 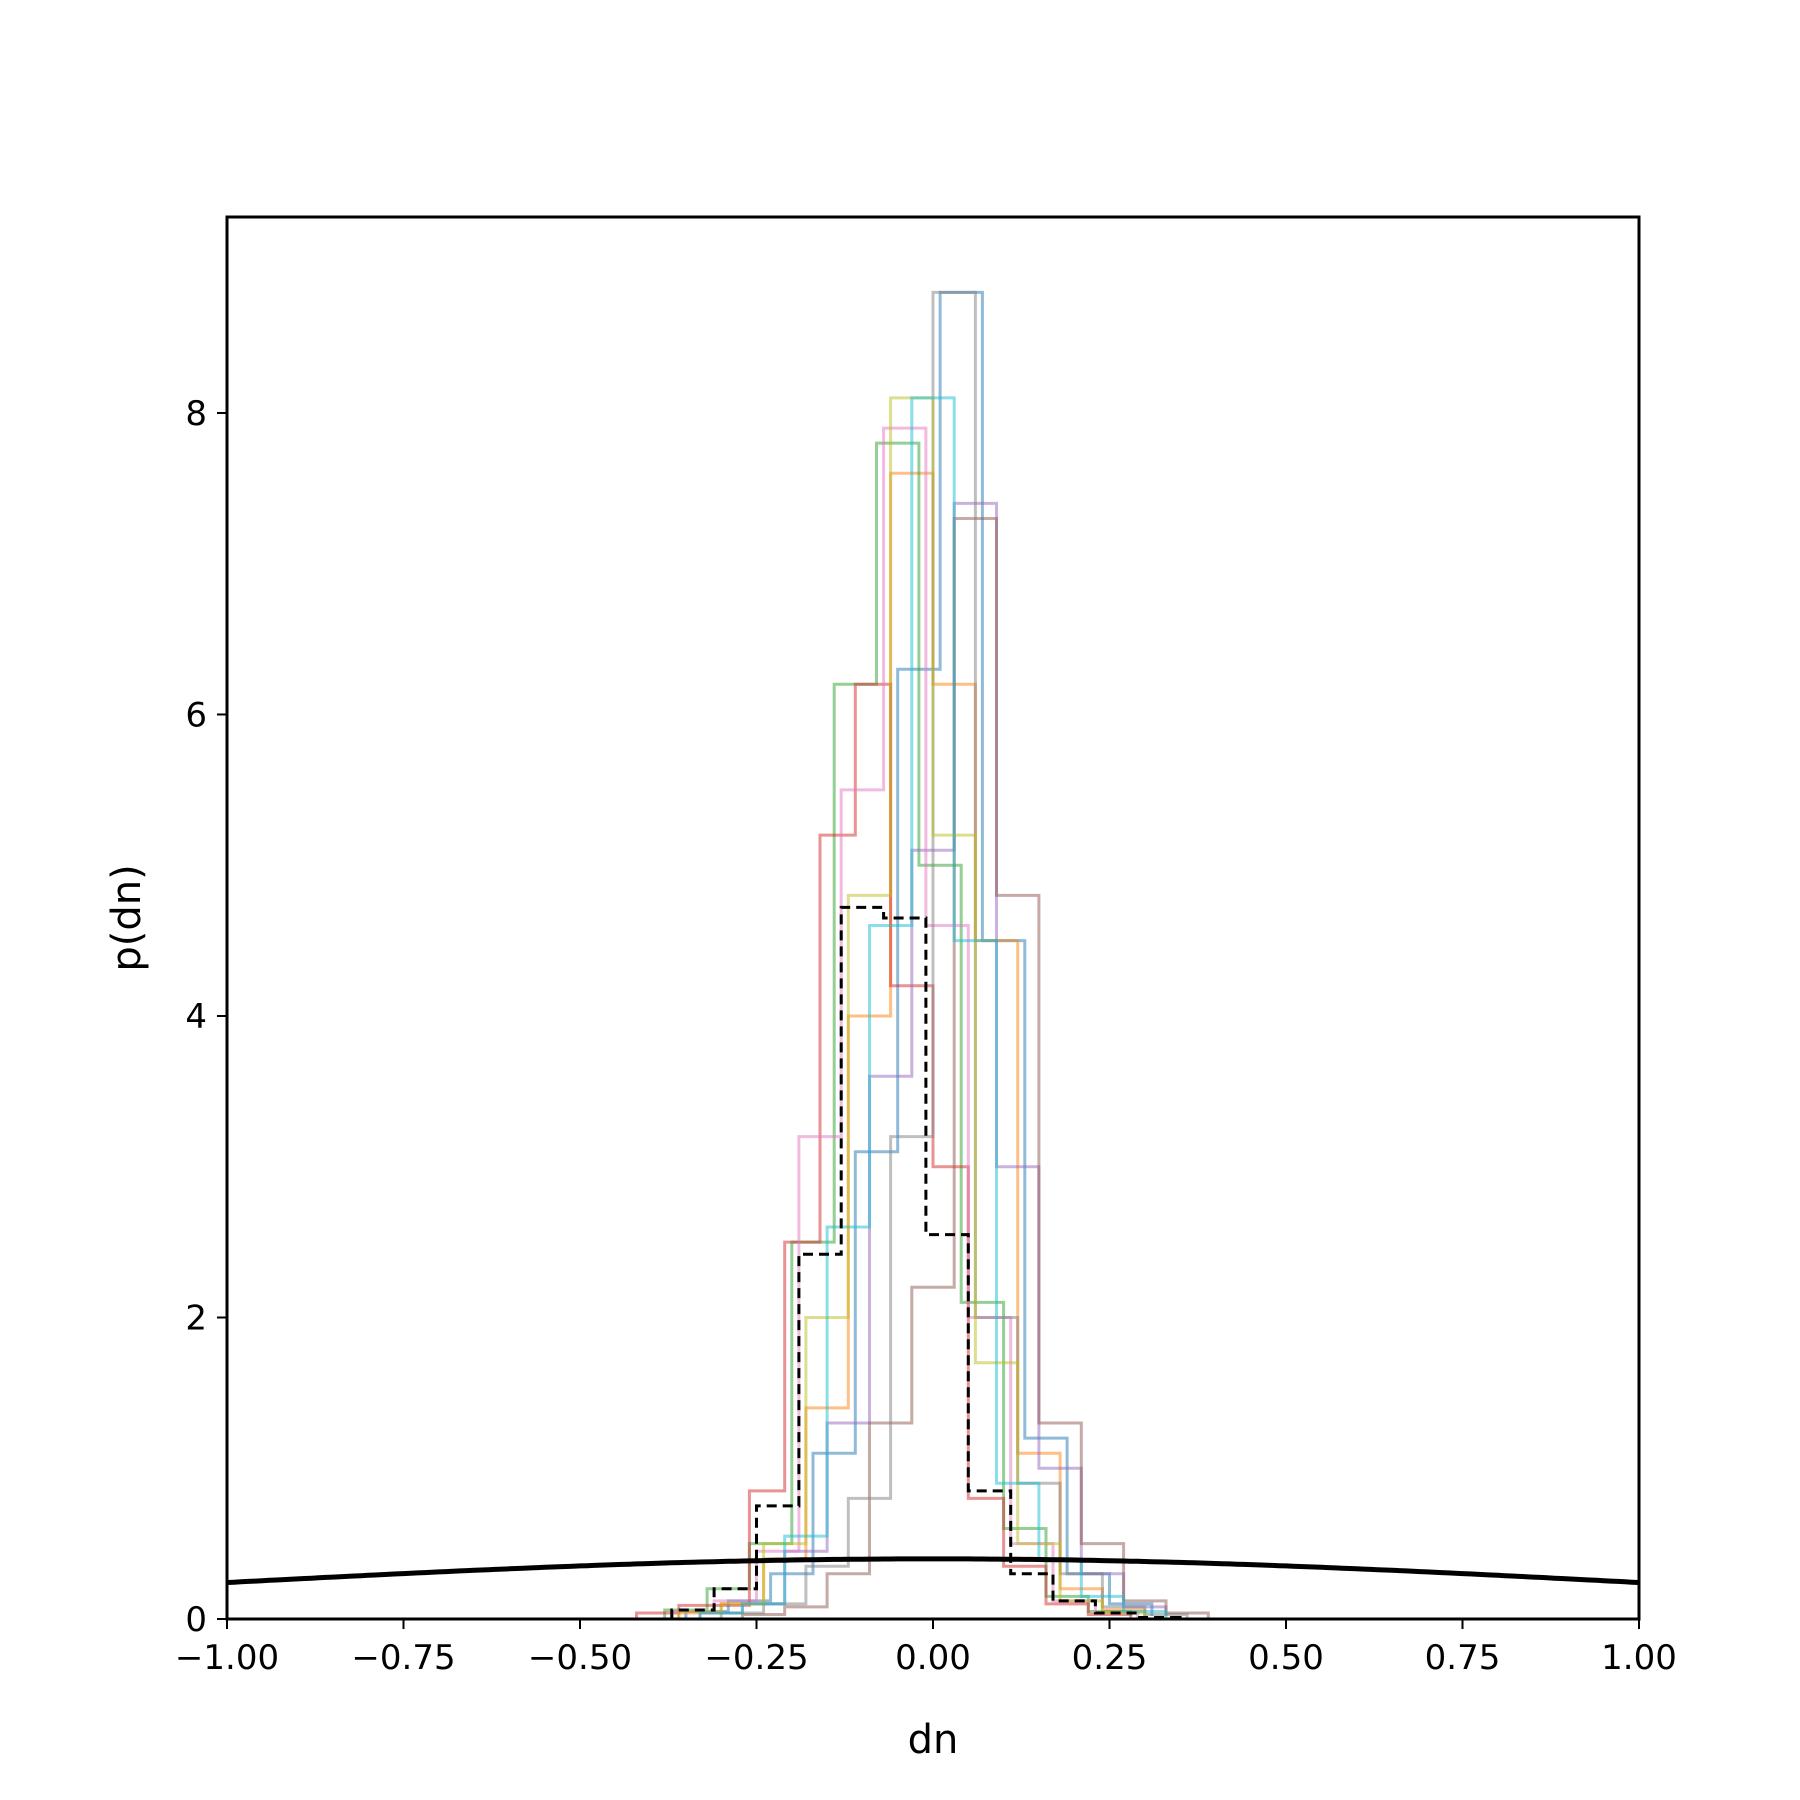 I want to click on y-tick-label: 2, so click(x=196, y=1318).